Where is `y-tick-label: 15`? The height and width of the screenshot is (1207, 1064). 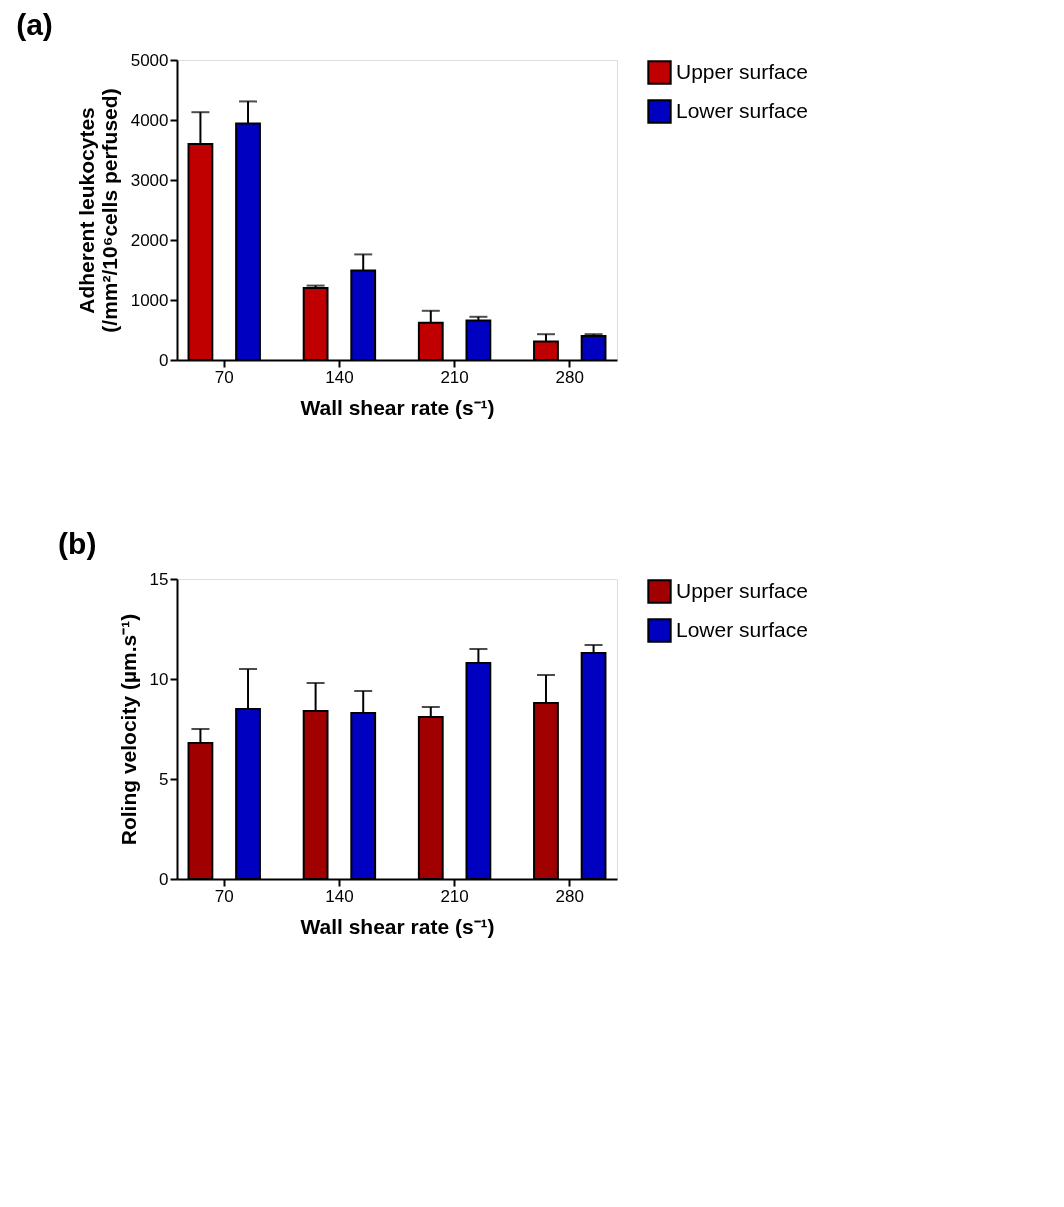 y-tick-label: 15 is located at coordinates (159, 579).